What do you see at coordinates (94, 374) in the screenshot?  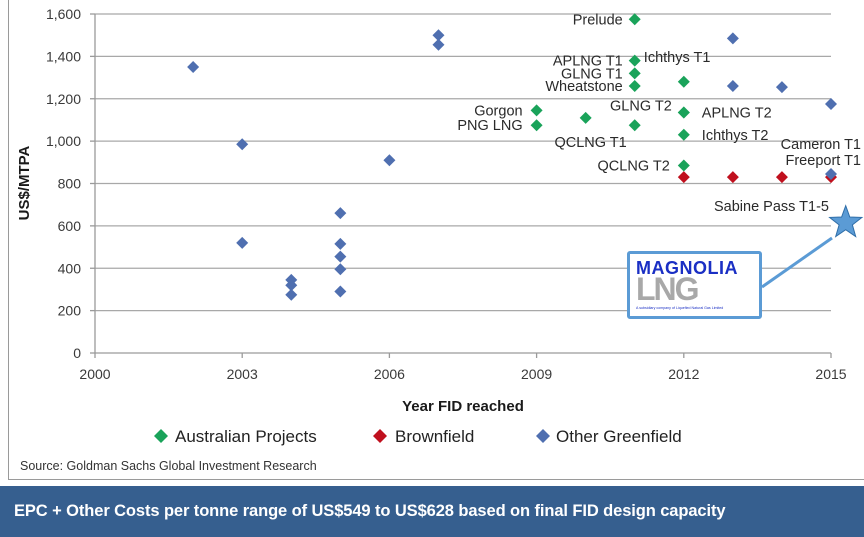 I see `x-tick-label: 2000` at bounding box center [94, 374].